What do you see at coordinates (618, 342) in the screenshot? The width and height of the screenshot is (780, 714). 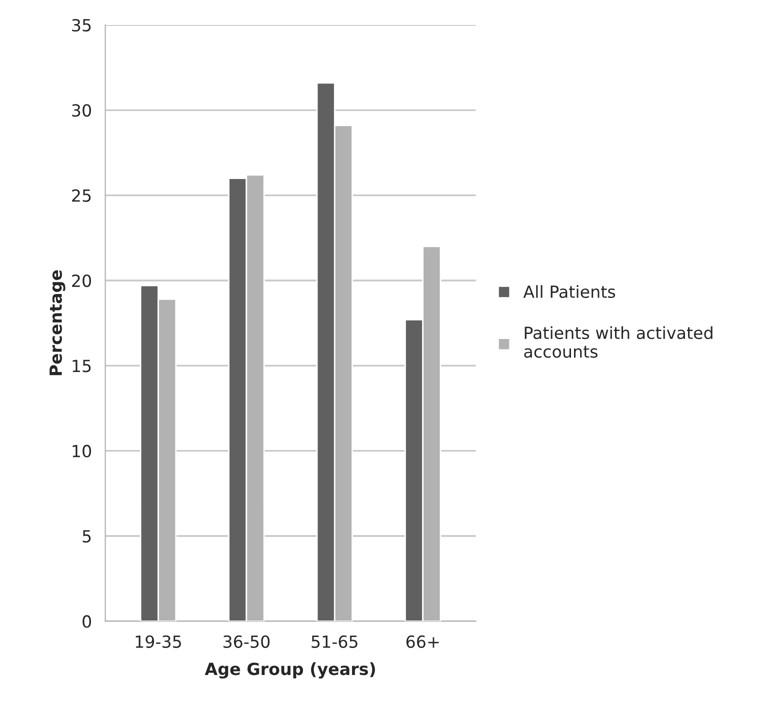 I see `legend-label: Patients with activated accounts` at bounding box center [618, 342].